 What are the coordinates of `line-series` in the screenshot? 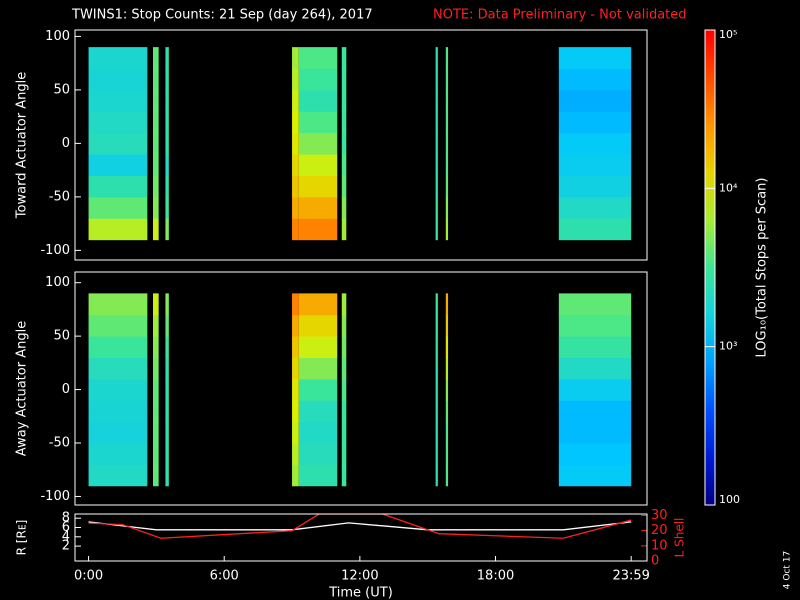 It's located at (360, 526).